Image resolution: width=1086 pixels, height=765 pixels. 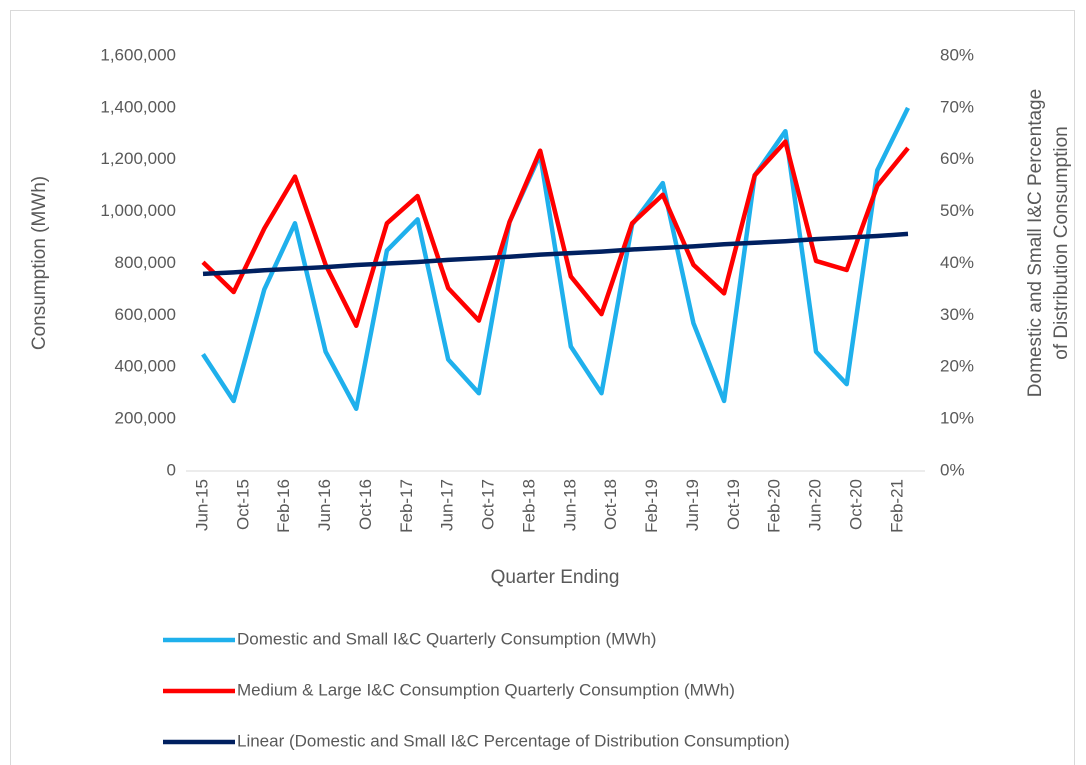 I want to click on x-axis-title: Quarter Ending, so click(x=555, y=577).